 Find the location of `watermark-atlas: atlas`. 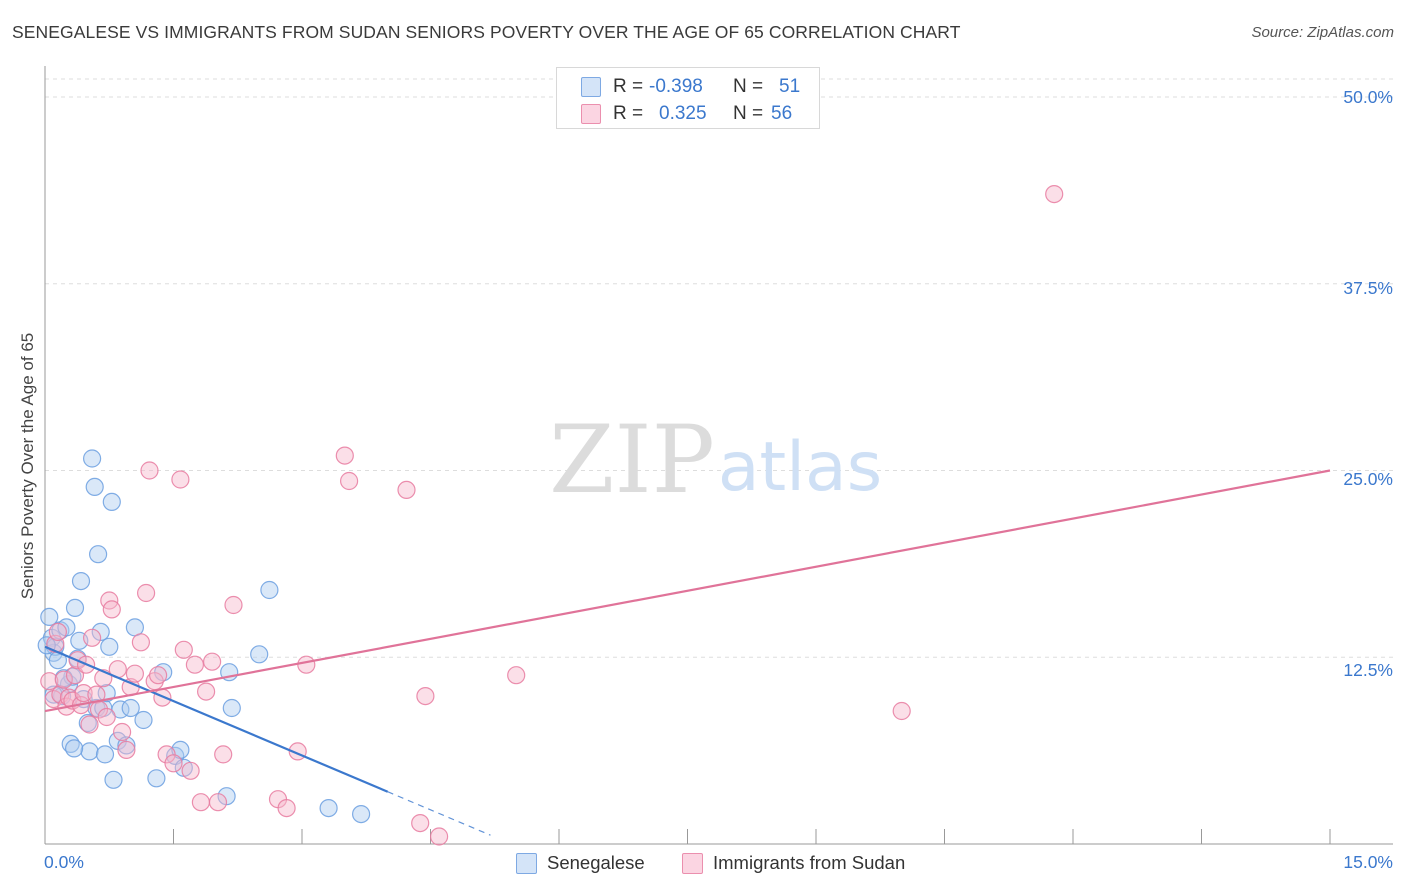

watermark-atlas: atlas is located at coordinates (800, 467).